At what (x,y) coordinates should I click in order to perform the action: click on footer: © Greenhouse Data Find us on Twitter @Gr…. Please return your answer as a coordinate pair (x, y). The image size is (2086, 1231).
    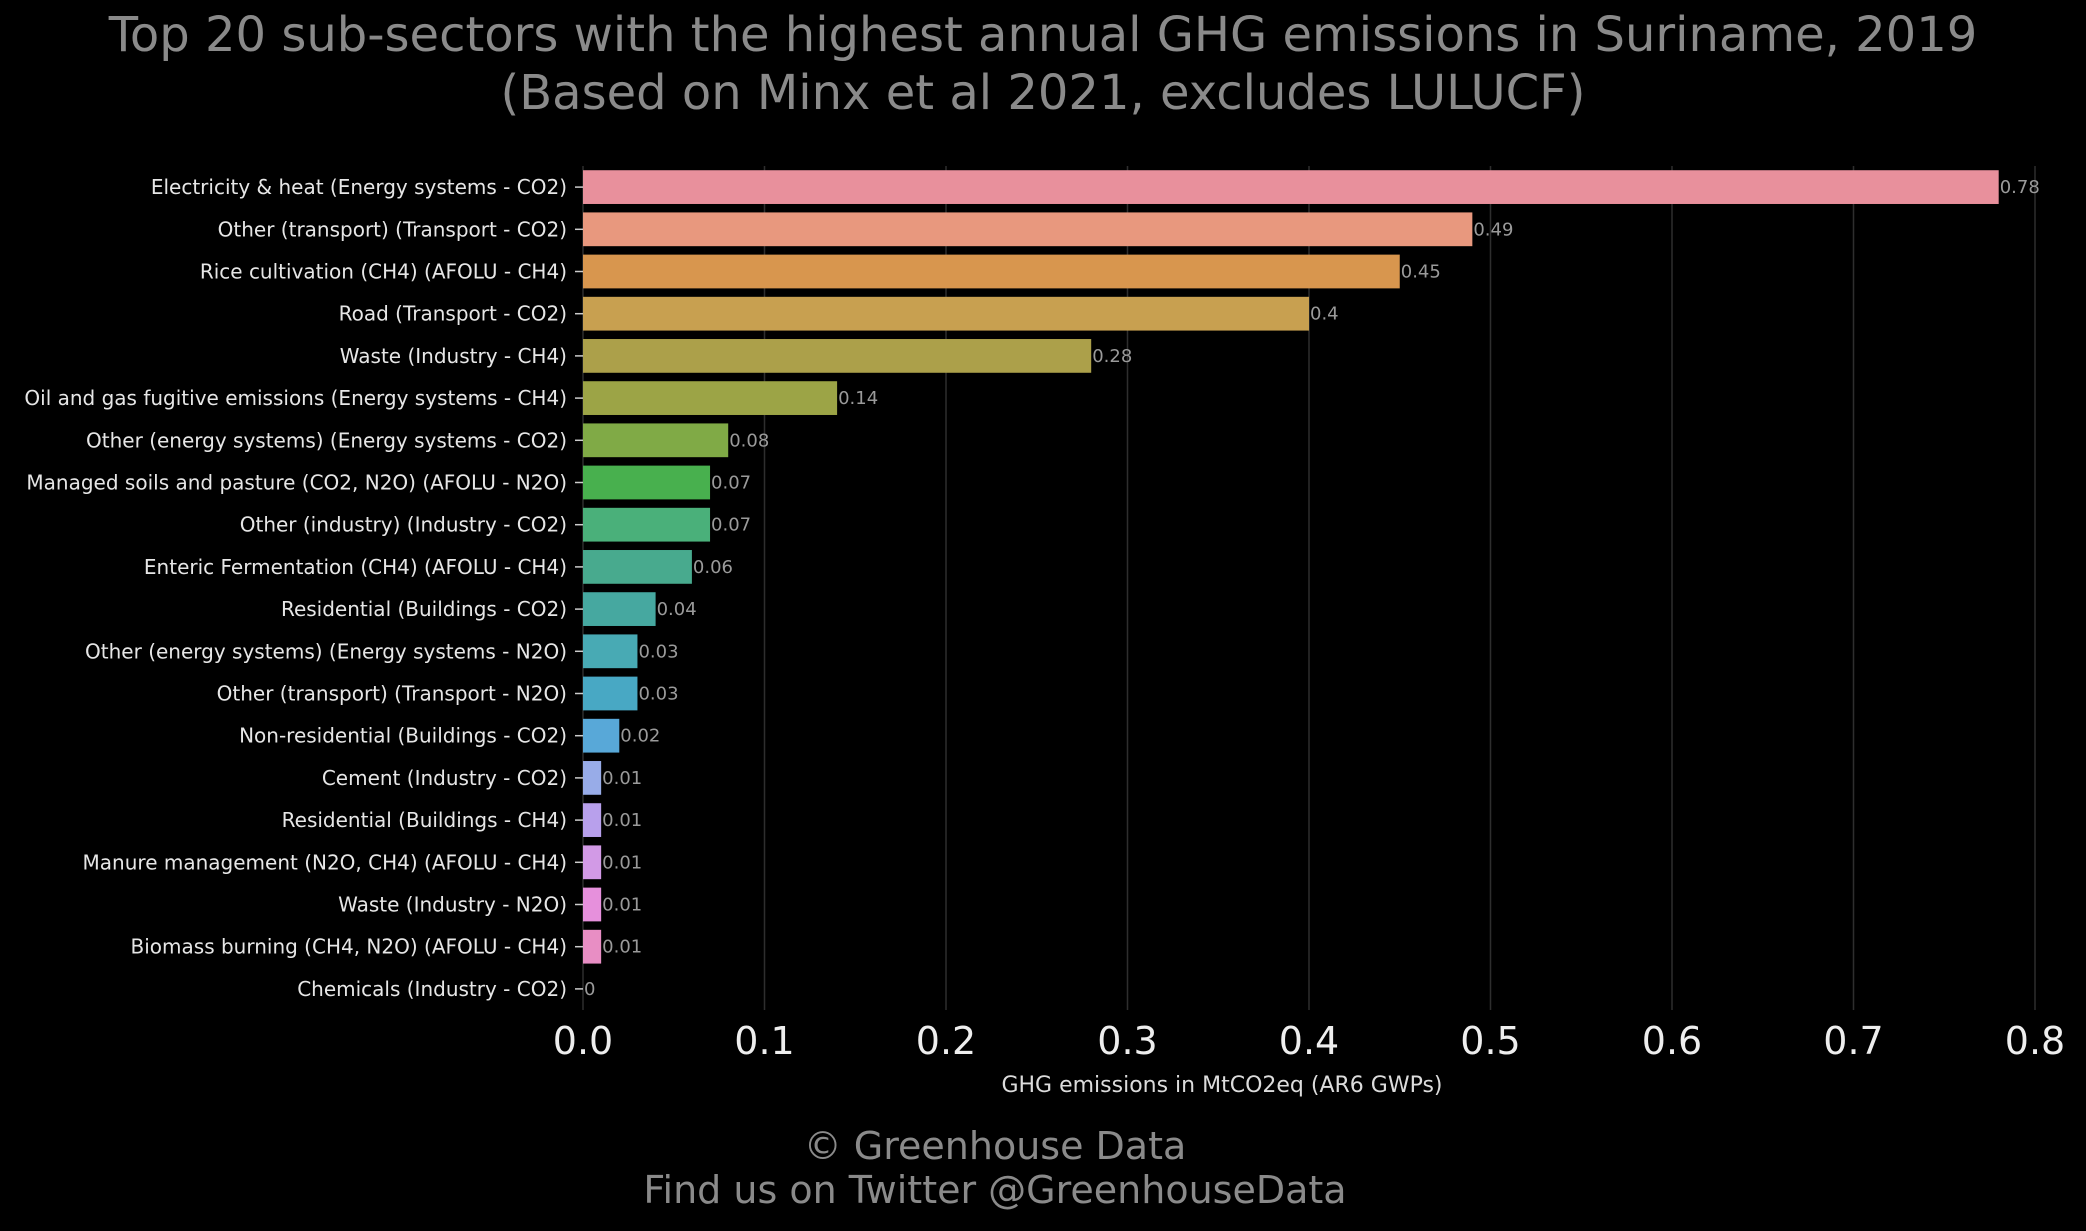
    Looking at the image, I should click on (995, 1168).